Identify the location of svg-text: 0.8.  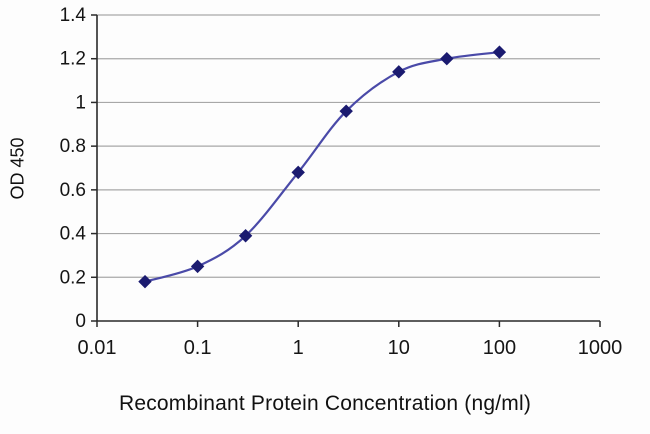
(73, 146).